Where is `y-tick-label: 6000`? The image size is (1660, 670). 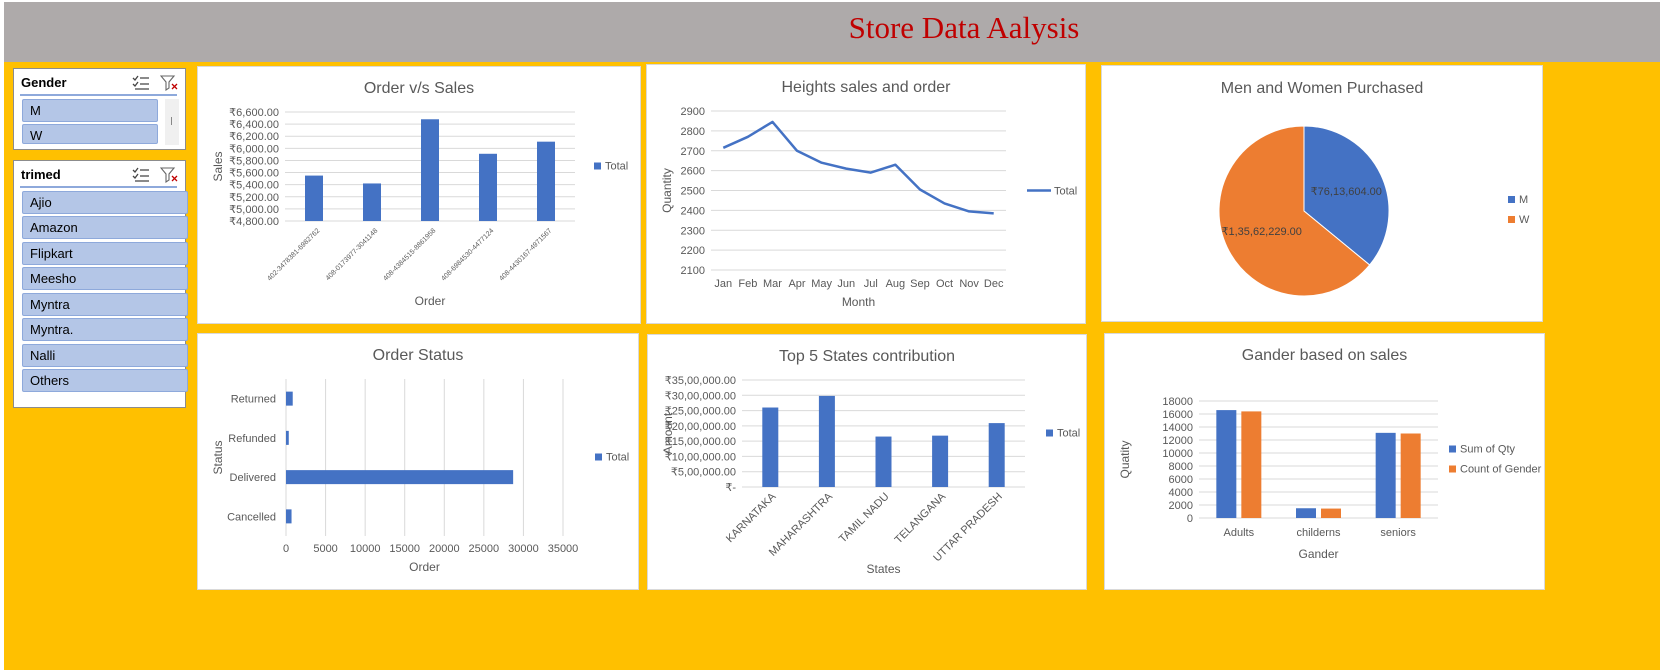 y-tick-label: 6000 is located at coordinates (1181, 480).